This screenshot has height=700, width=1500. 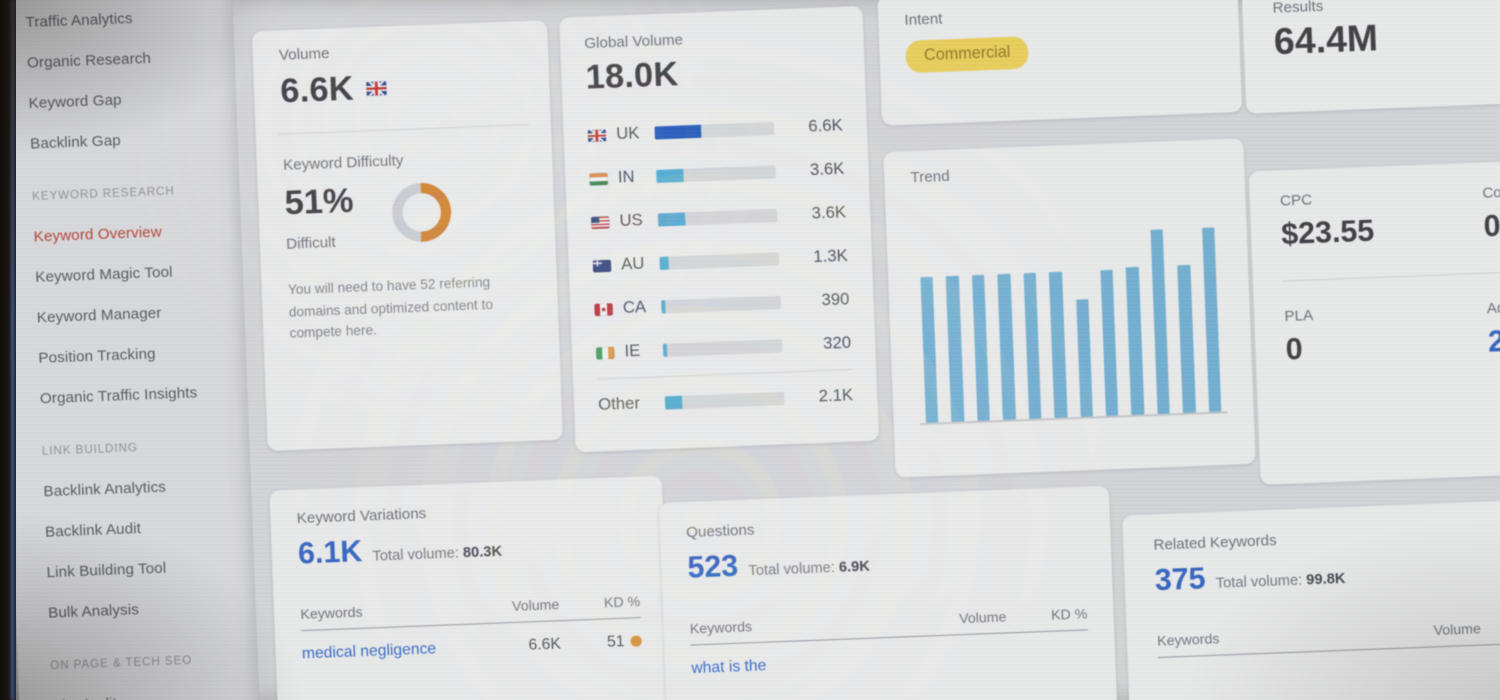 I want to click on row-kd: 51, so click(x=601, y=642).